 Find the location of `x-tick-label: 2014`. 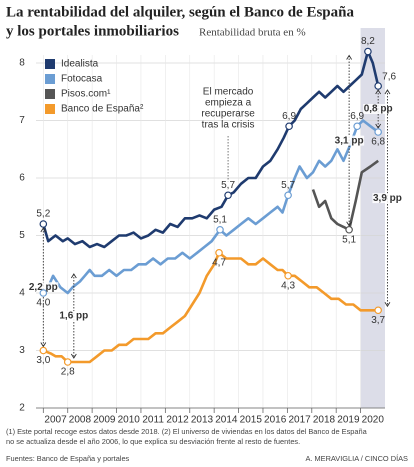

x-tick-label: 2014 is located at coordinates (226, 420).